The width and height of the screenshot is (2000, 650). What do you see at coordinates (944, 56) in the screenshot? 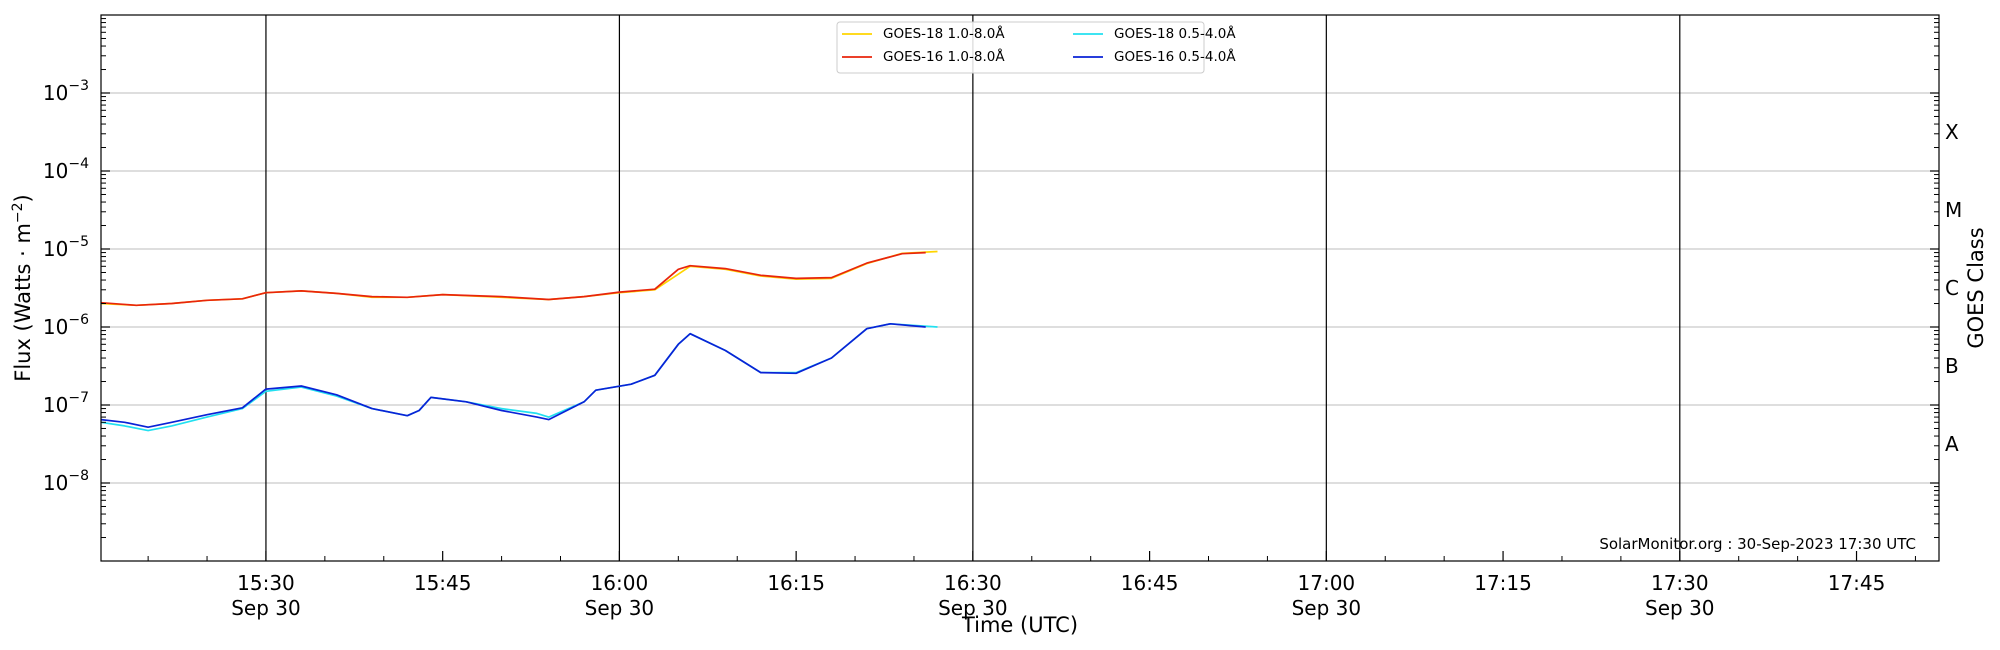
I see `legend-label: GOES-16 1.0-8.0Å` at bounding box center [944, 56].